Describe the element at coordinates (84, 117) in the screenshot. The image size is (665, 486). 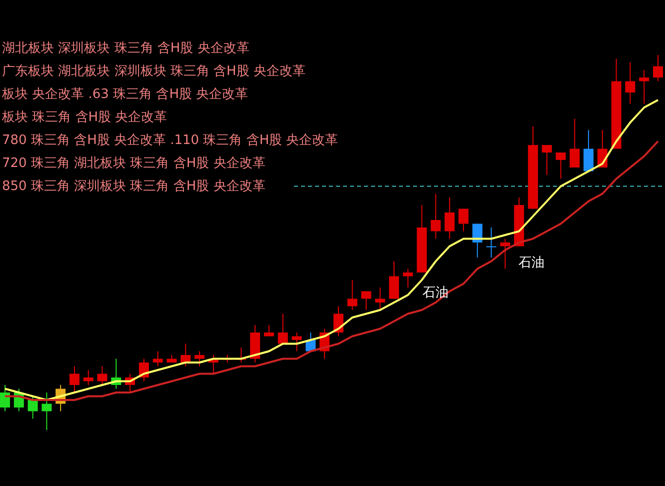
I see `annotation: 板块 珠三角 含H股 央企改革` at that location.